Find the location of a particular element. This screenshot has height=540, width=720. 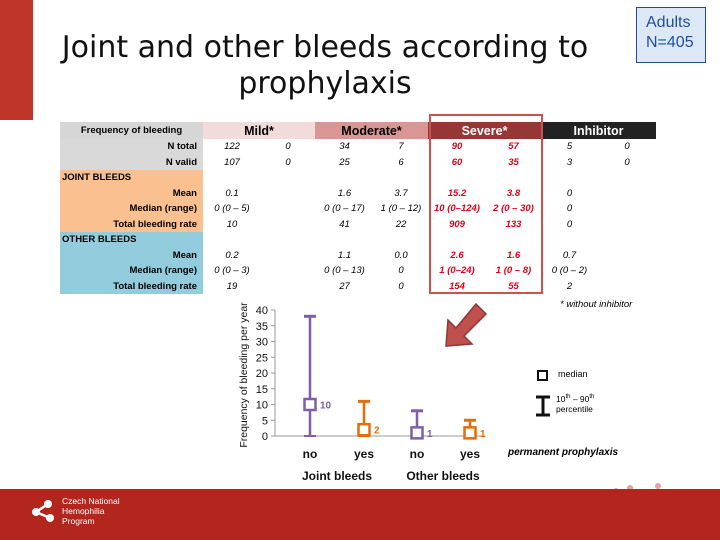

row-label: N valid is located at coordinates (131, 162).